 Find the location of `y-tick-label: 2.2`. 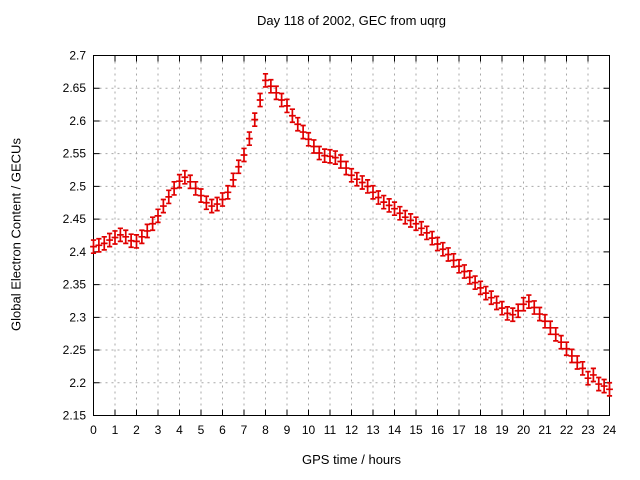

y-tick-label: 2.2 is located at coordinates (77, 383).